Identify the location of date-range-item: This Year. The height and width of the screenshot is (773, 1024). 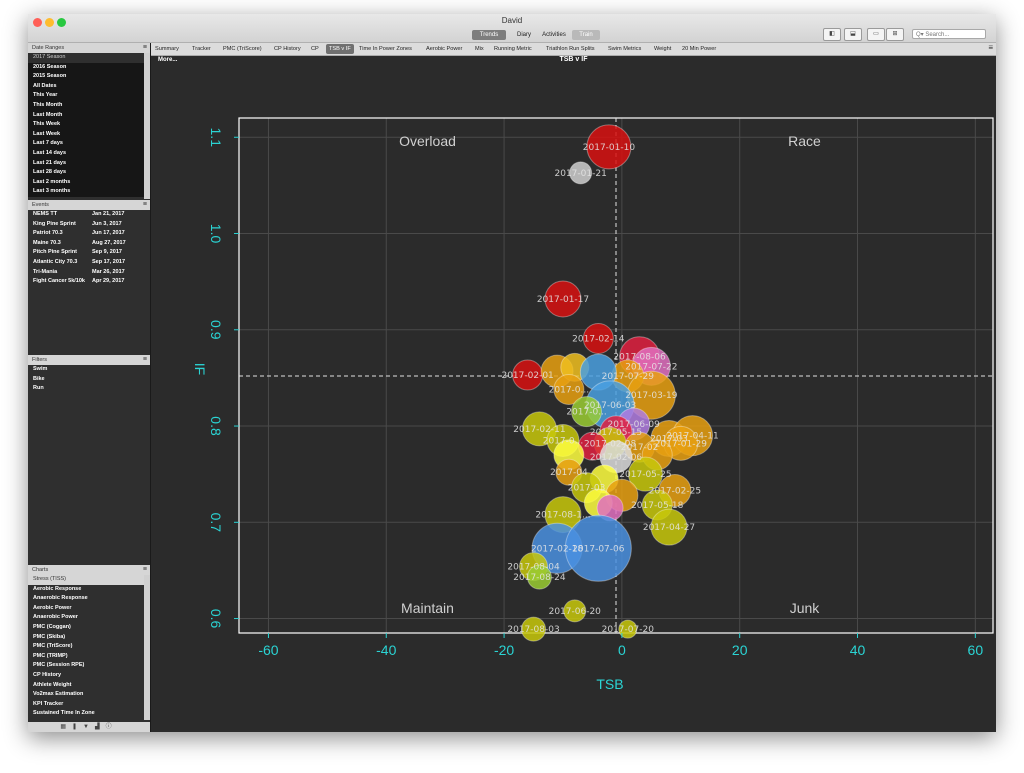
(86, 96).